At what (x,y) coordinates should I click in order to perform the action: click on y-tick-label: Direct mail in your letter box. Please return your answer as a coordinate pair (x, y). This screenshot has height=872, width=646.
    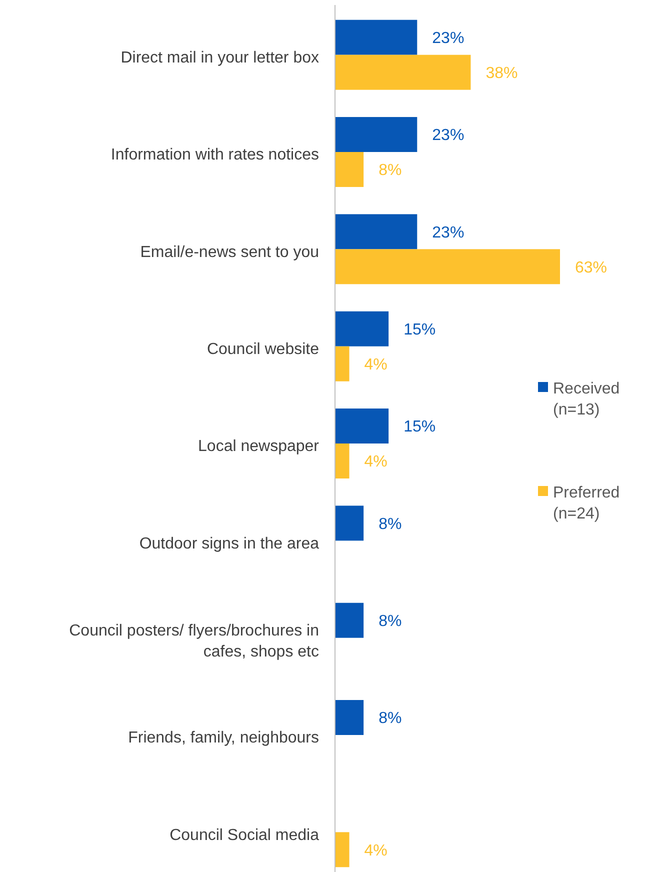
    Looking at the image, I should click on (219, 57).